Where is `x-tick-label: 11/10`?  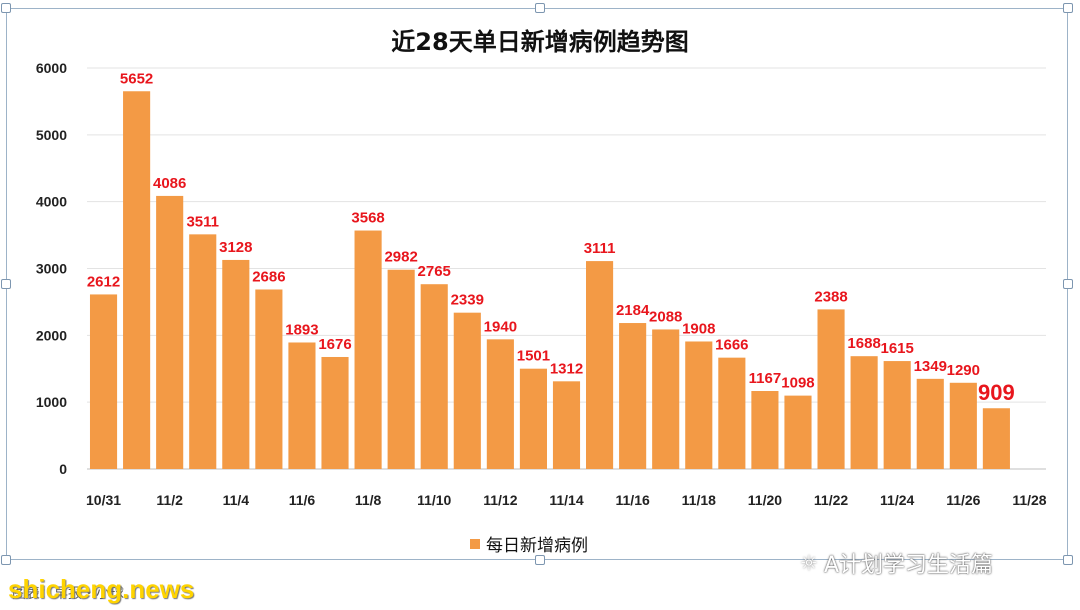 x-tick-label: 11/10 is located at coordinates (434, 500).